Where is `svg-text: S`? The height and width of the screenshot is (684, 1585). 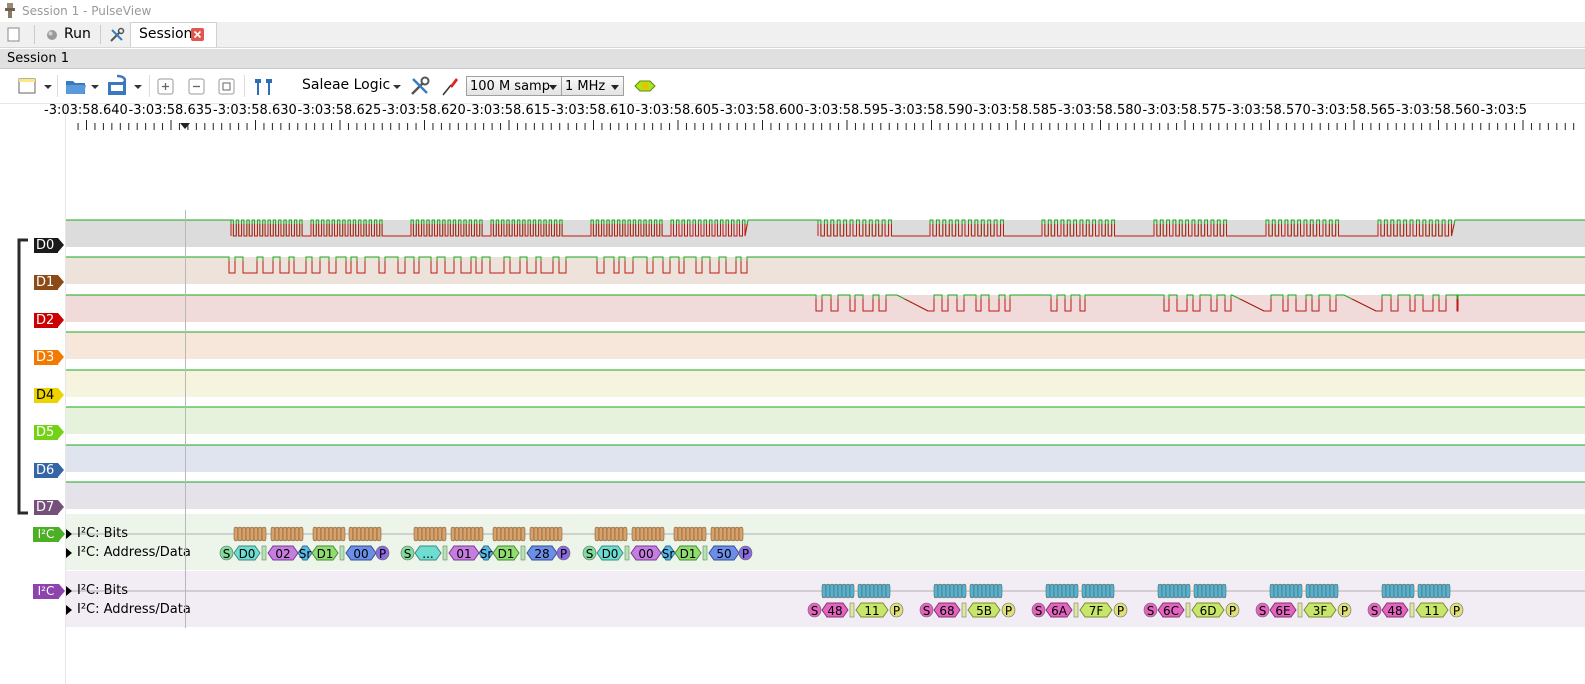 svg-text: S is located at coordinates (927, 611).